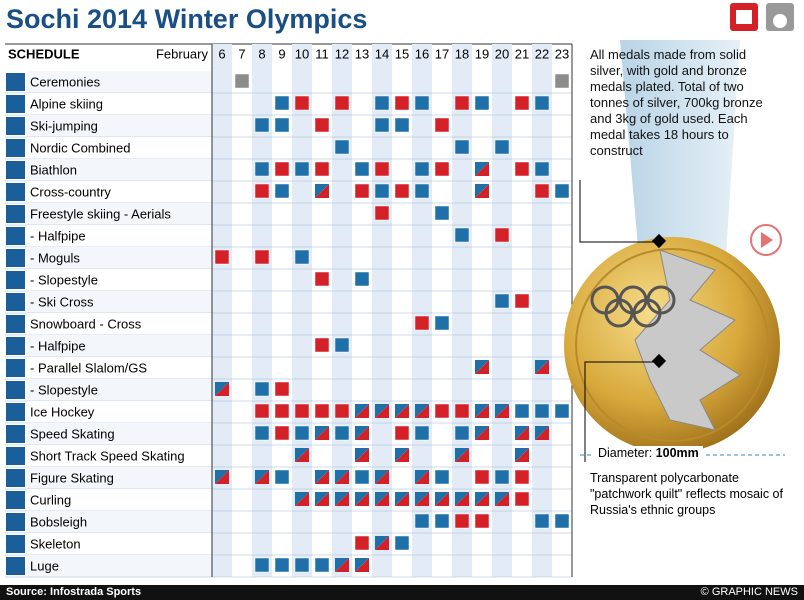 The height and width of the screenshot is (600, 804). I want to click on sport-name: Ceremonies, so click(65, 81).